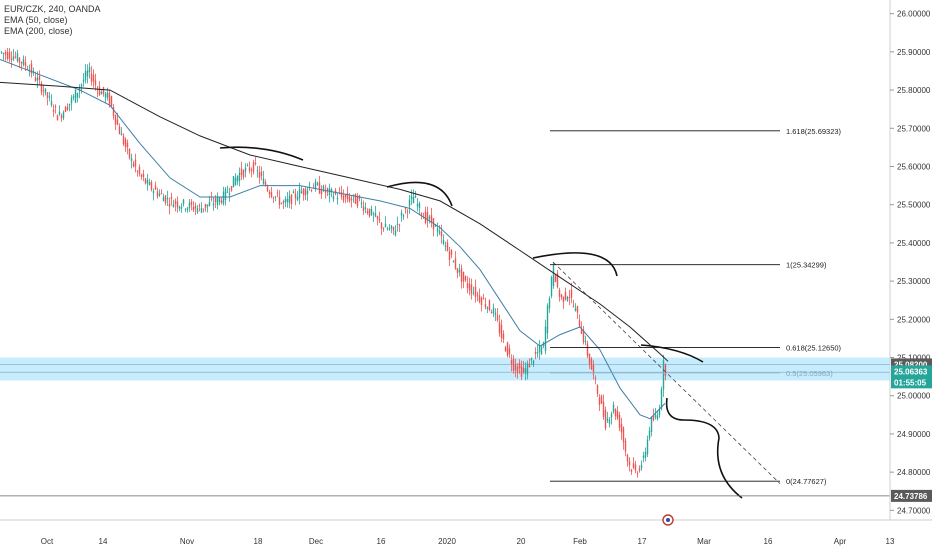 This screenshot has height=555, width=932. I want to click on x-tick-label: Apr, so click(840, 541).